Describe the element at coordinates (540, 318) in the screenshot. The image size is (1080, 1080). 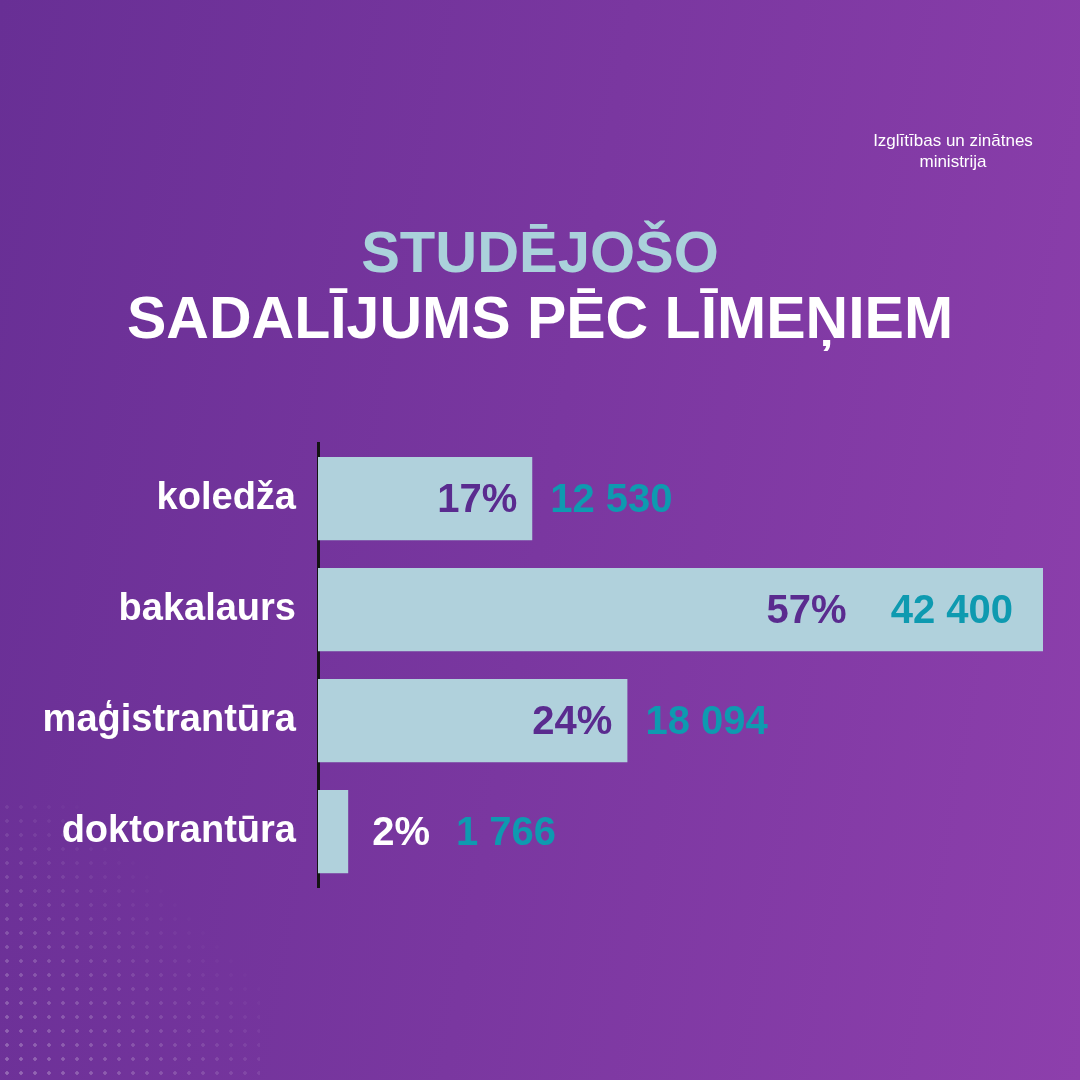
I see `chart-subtitle: SADALĪJUMS PĒC LĪMEŅIEM` at that location.